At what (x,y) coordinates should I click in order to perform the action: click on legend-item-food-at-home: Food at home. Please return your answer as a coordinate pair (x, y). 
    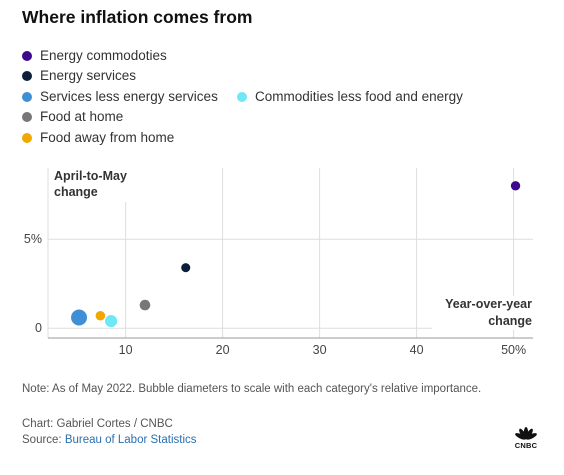
    Looking at the image, I should click on (72, 116).